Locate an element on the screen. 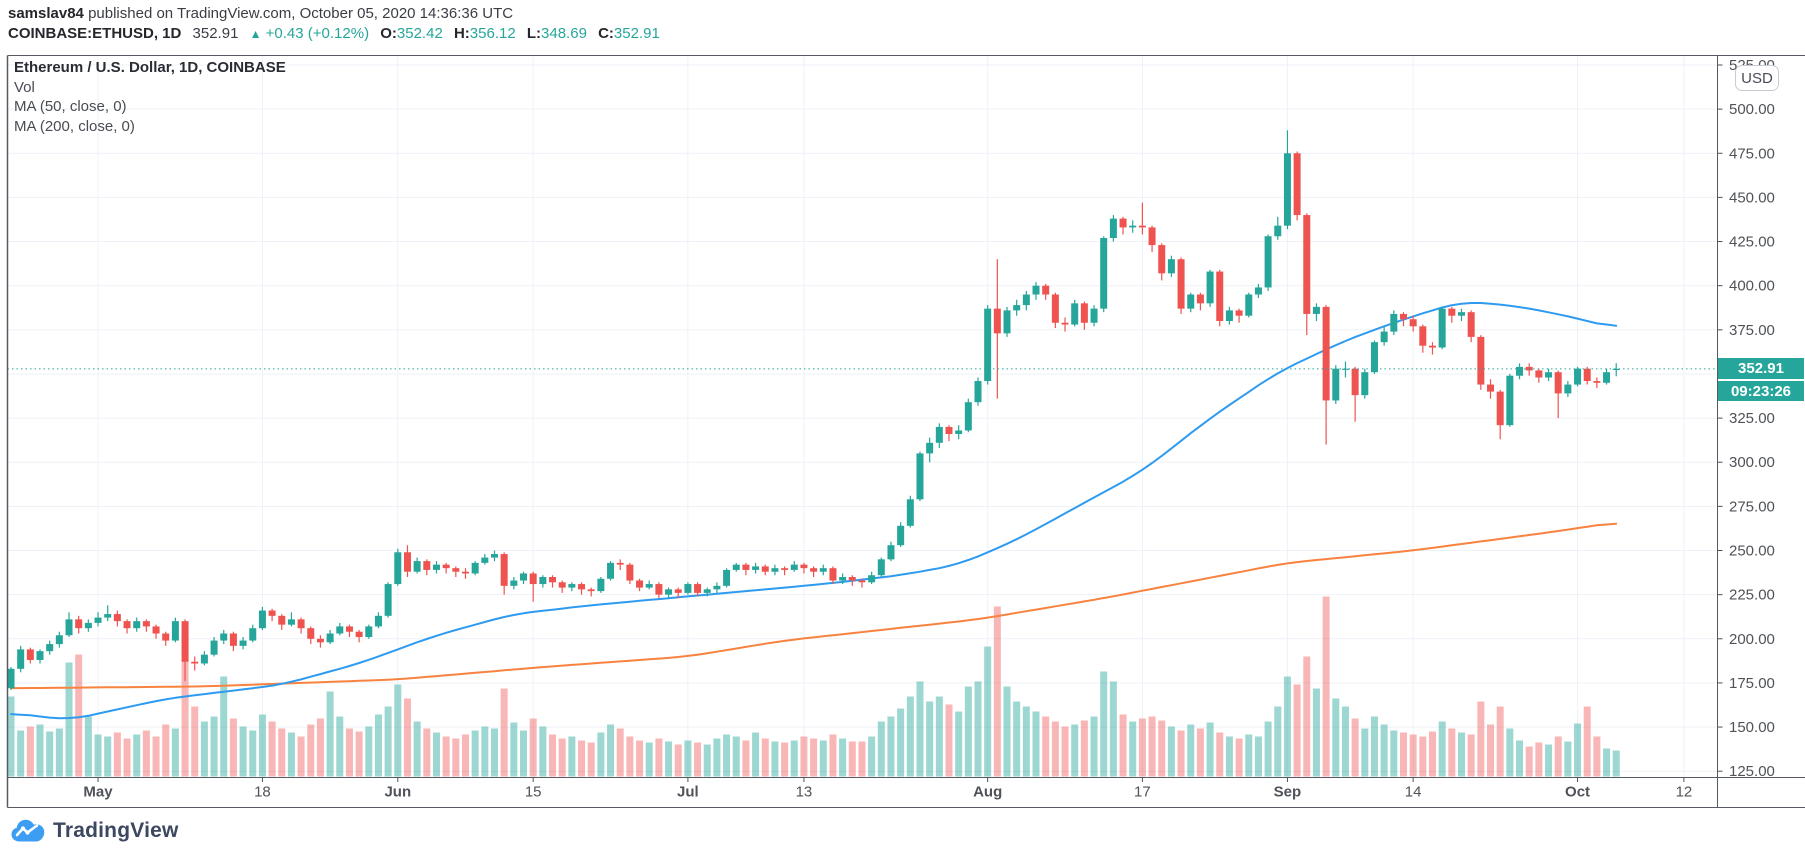 The height and width of the screenshot is (861, 1805). svg-text: 225.00 is located at coordinates (1752, 595).